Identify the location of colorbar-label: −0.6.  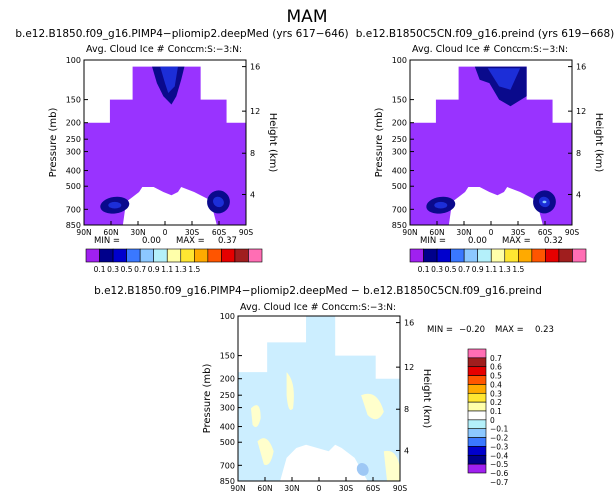
(499, 473).